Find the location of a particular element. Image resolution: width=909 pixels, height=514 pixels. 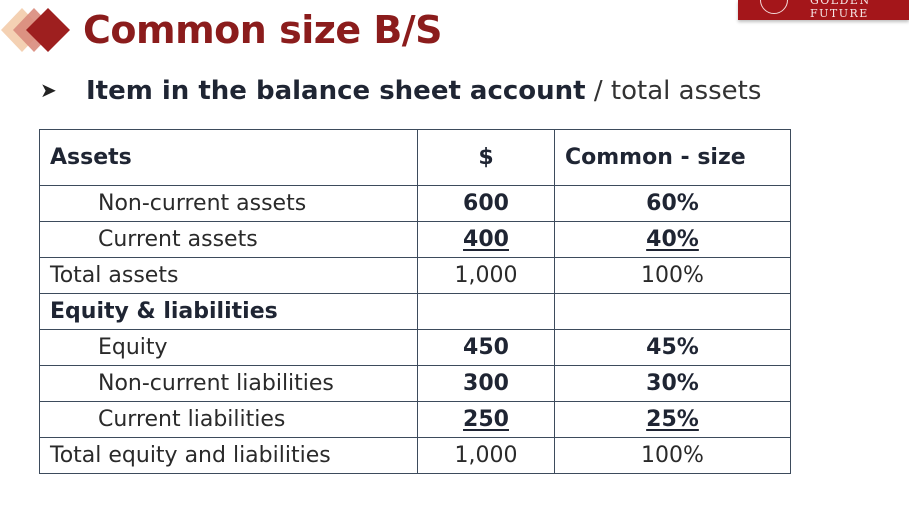

row-label: Total assets is located at coordinates (228, 275).